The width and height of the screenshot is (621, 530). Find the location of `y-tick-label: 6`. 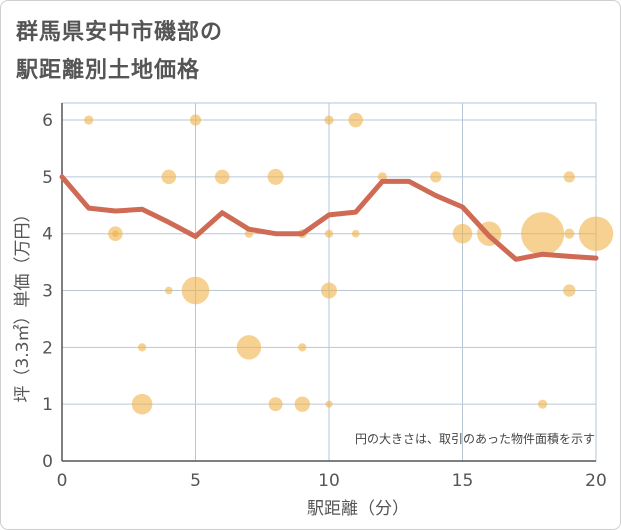

y-tick-label: 6 is located at coordinates (47, 121).